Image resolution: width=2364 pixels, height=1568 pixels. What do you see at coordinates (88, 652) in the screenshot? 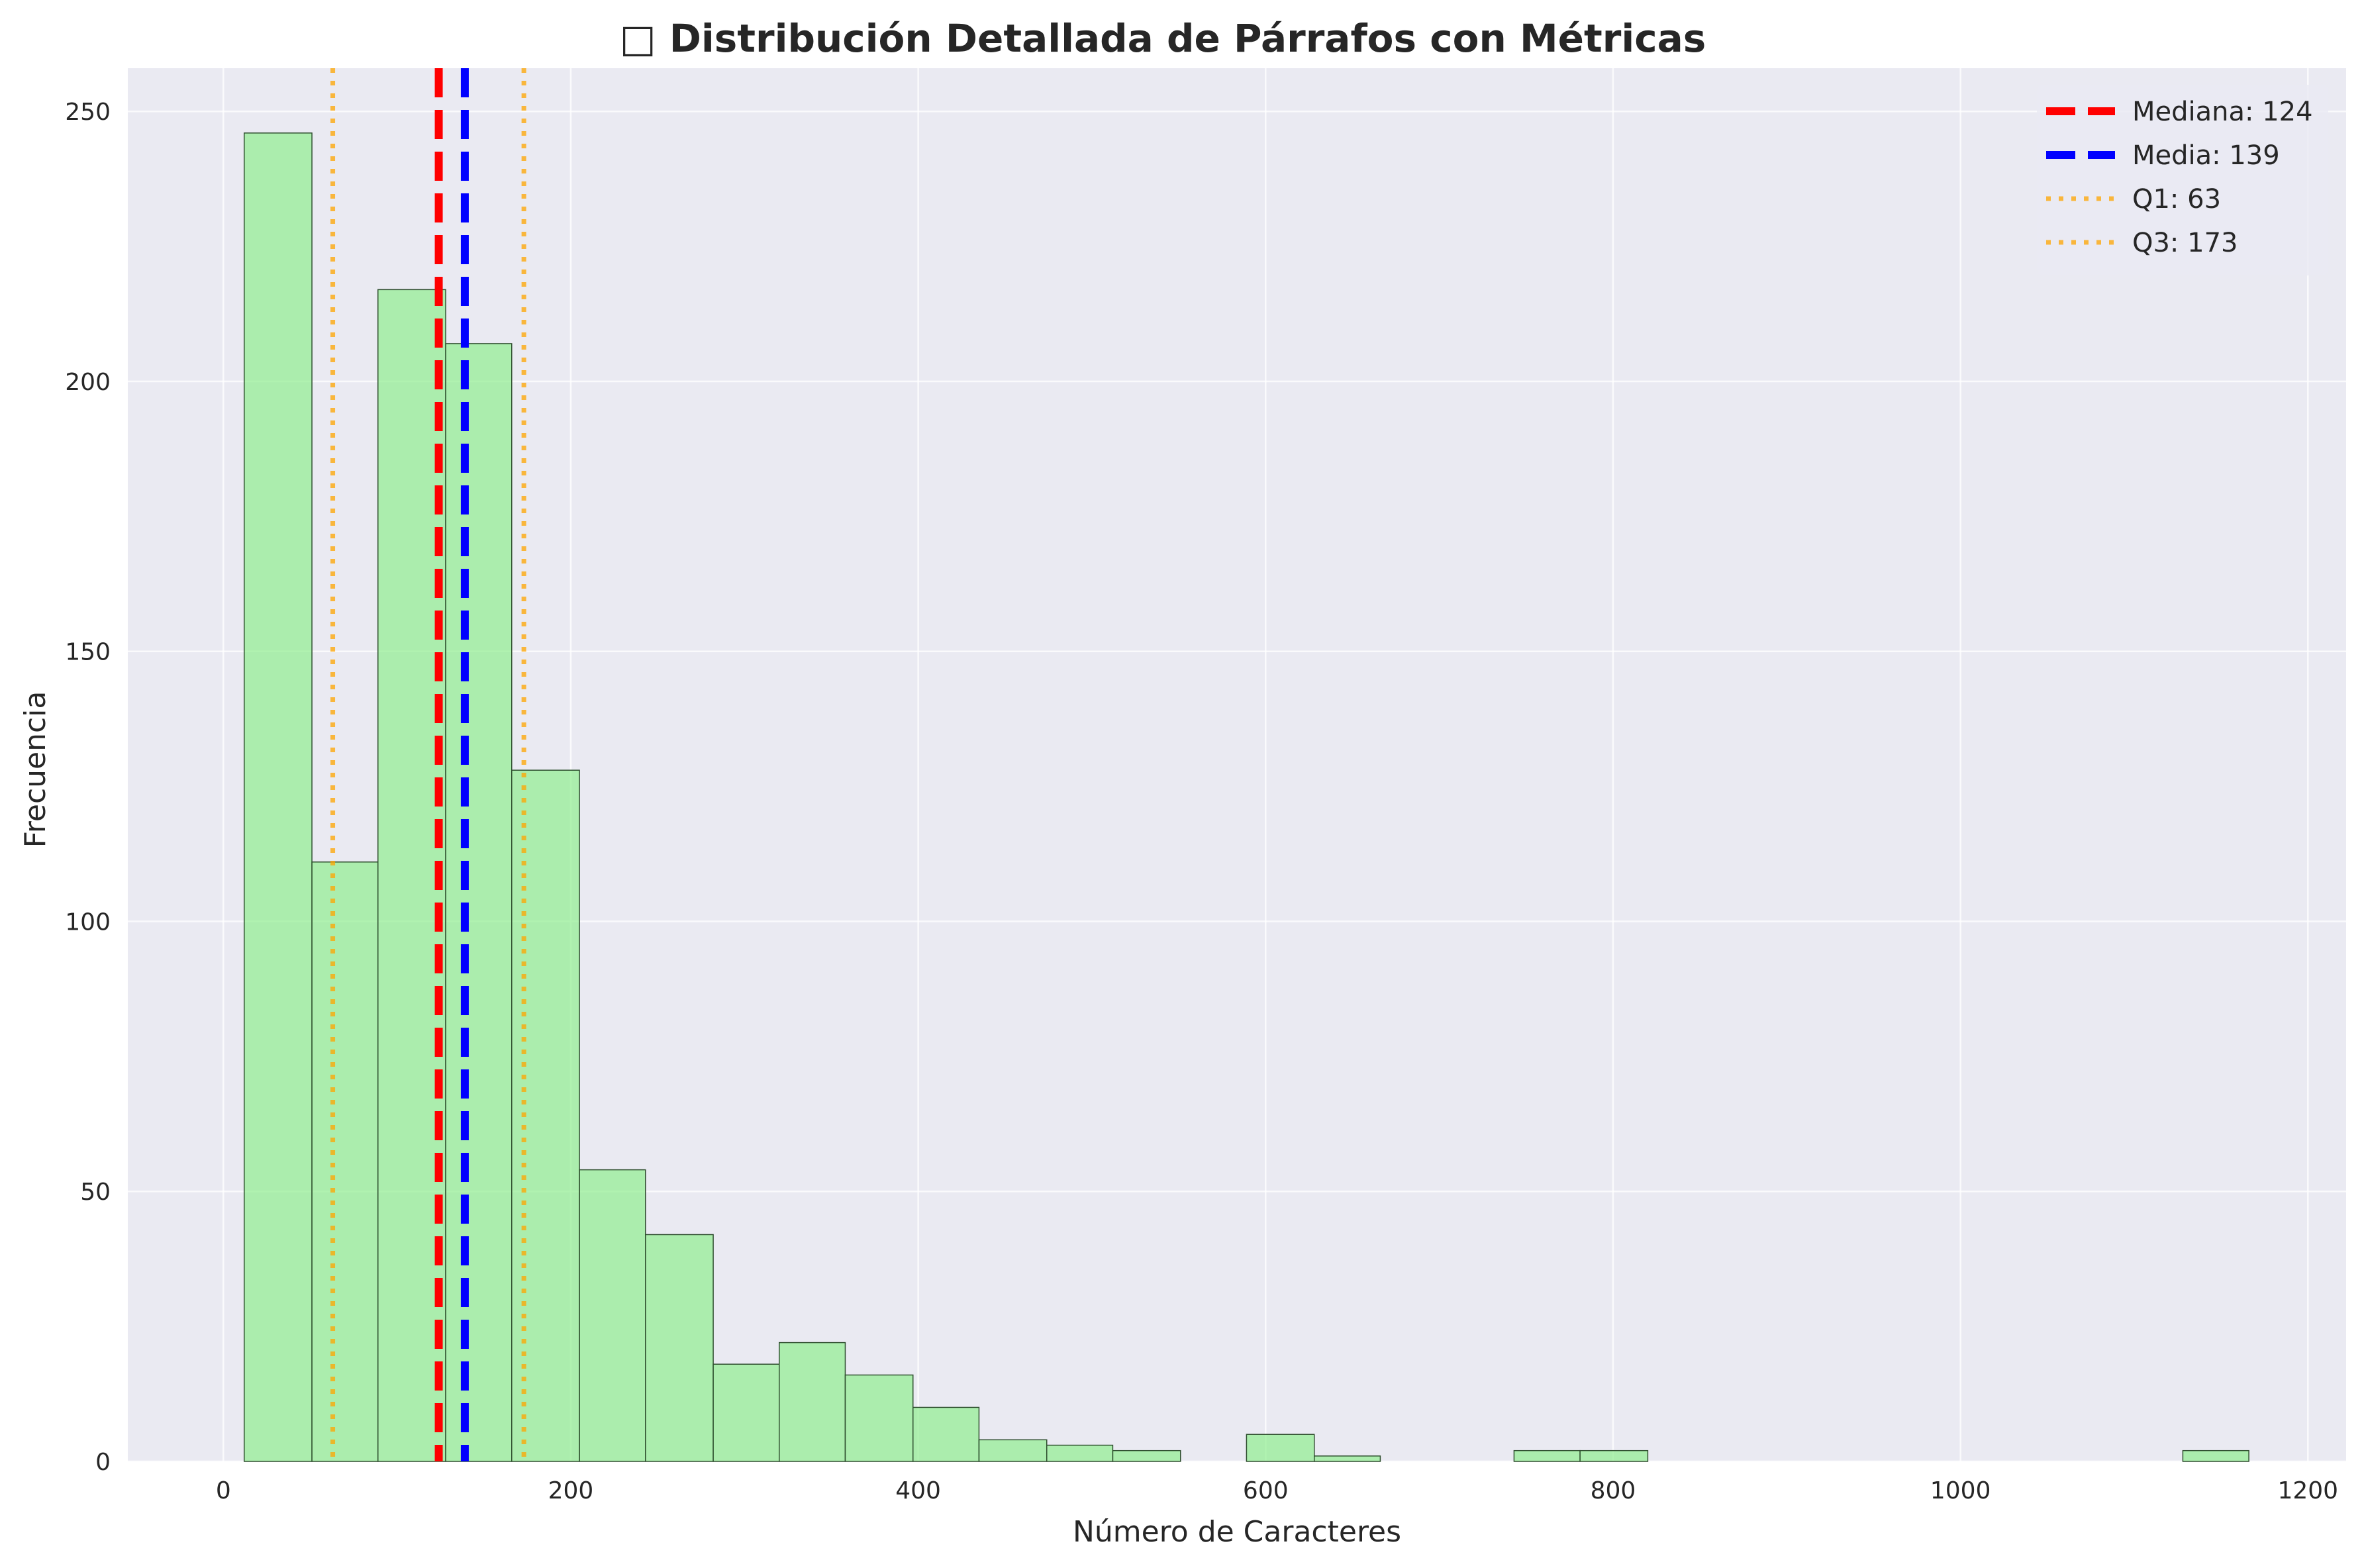
I see `y-tick-label: 150` at bounding box center [88, 652].